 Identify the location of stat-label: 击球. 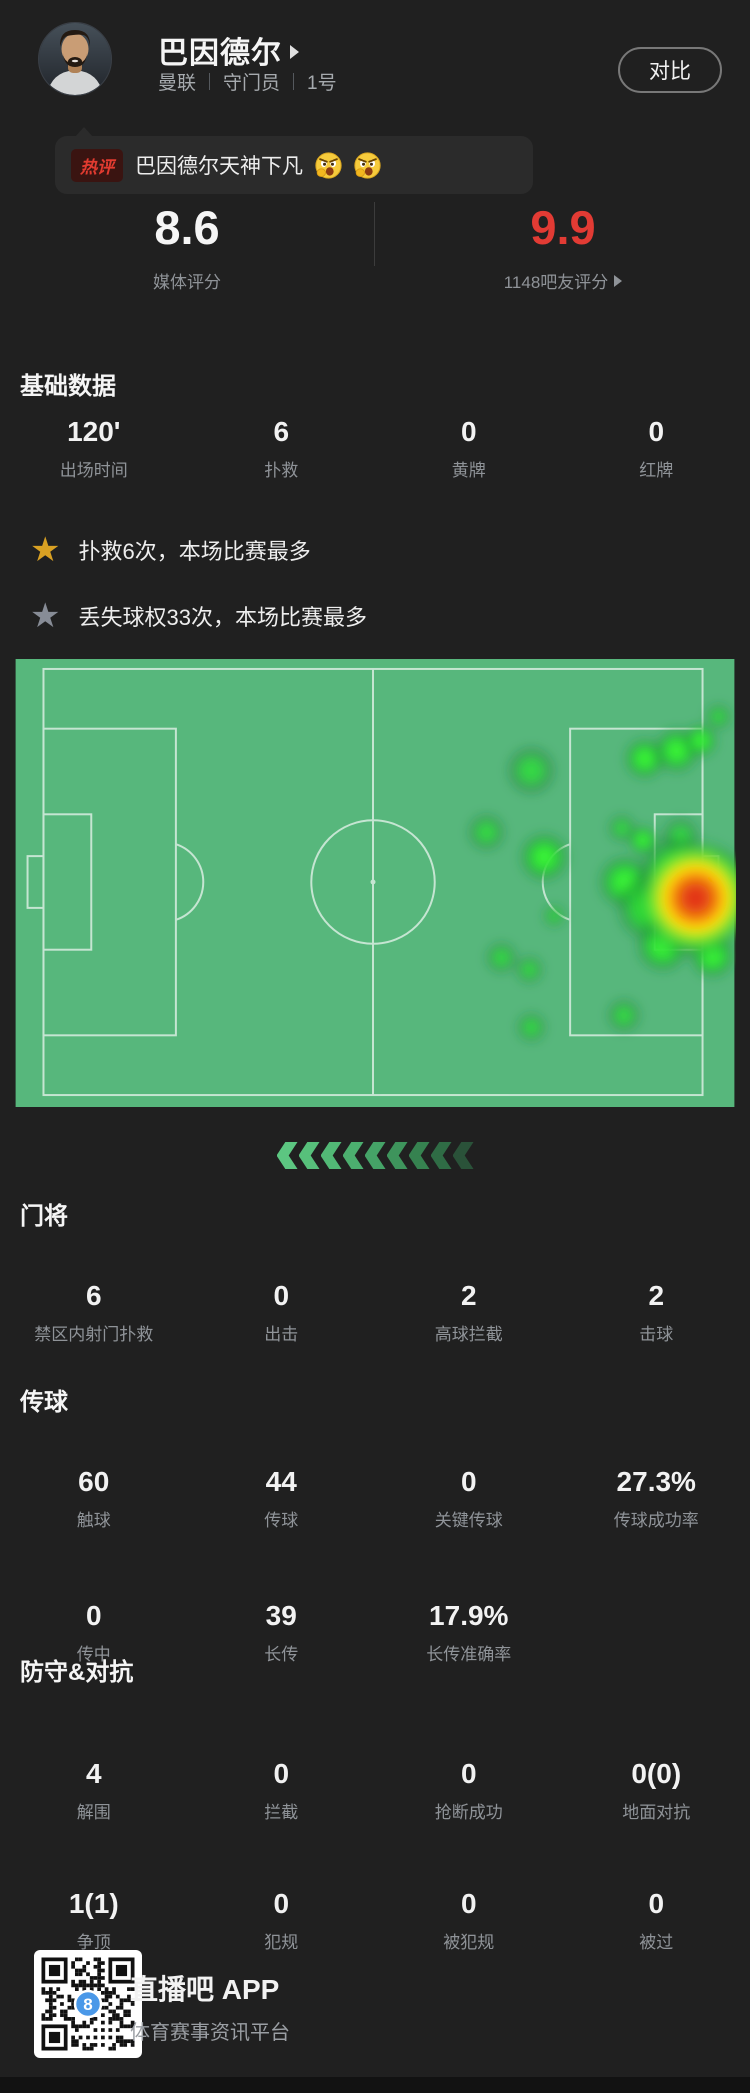
(656, 1334).